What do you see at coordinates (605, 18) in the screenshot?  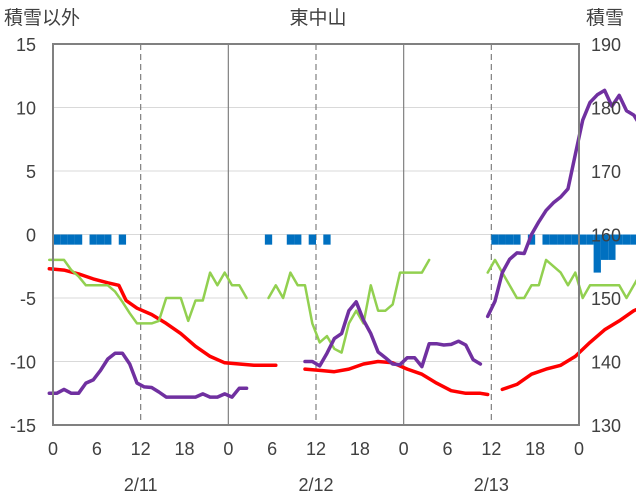 I see `right-axis-title: 積雪` at bounding box center [605, 18].